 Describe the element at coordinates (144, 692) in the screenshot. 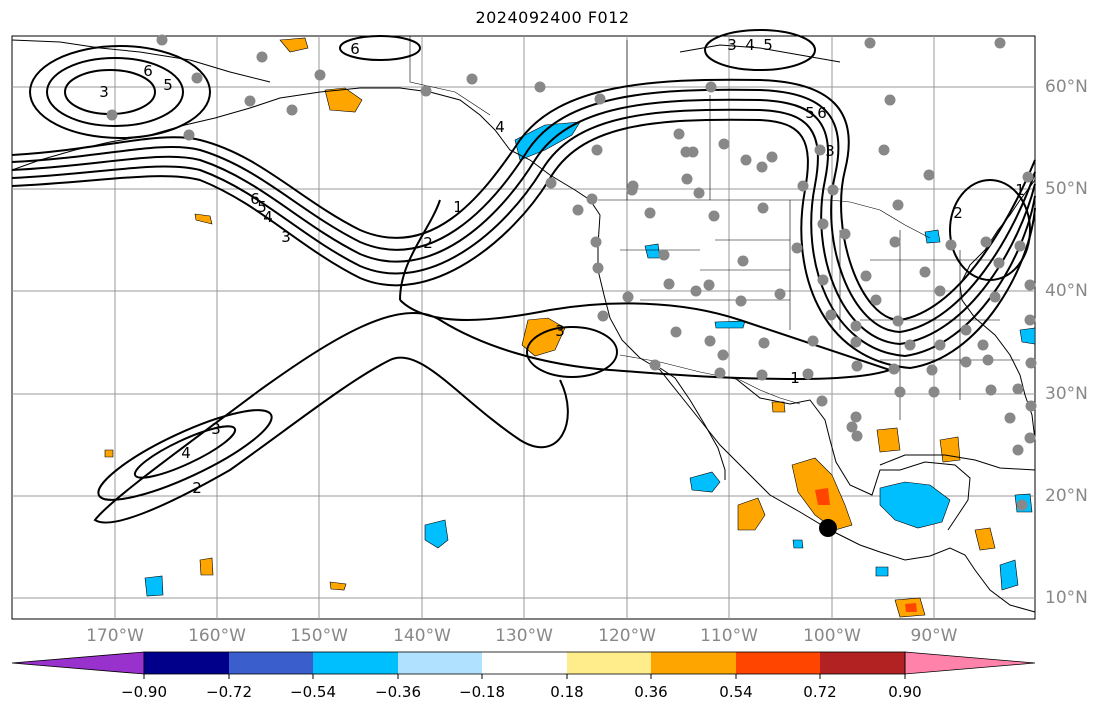

I see `colorbar-tick-label: −0.90` at that location.